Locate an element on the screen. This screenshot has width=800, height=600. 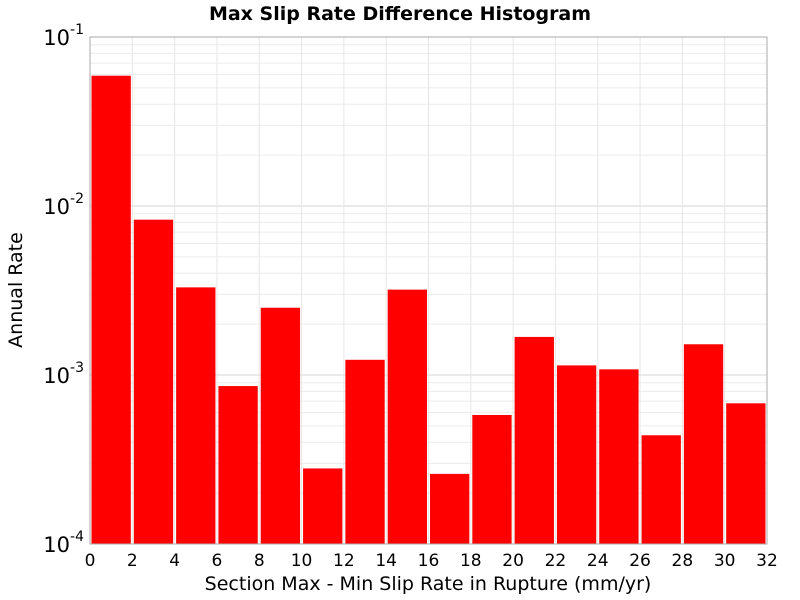
y-axis-ticks: 10⁻¹ 10⁻² 10⁻³ 10⁻⁴ is located at coordinates (63, 289).